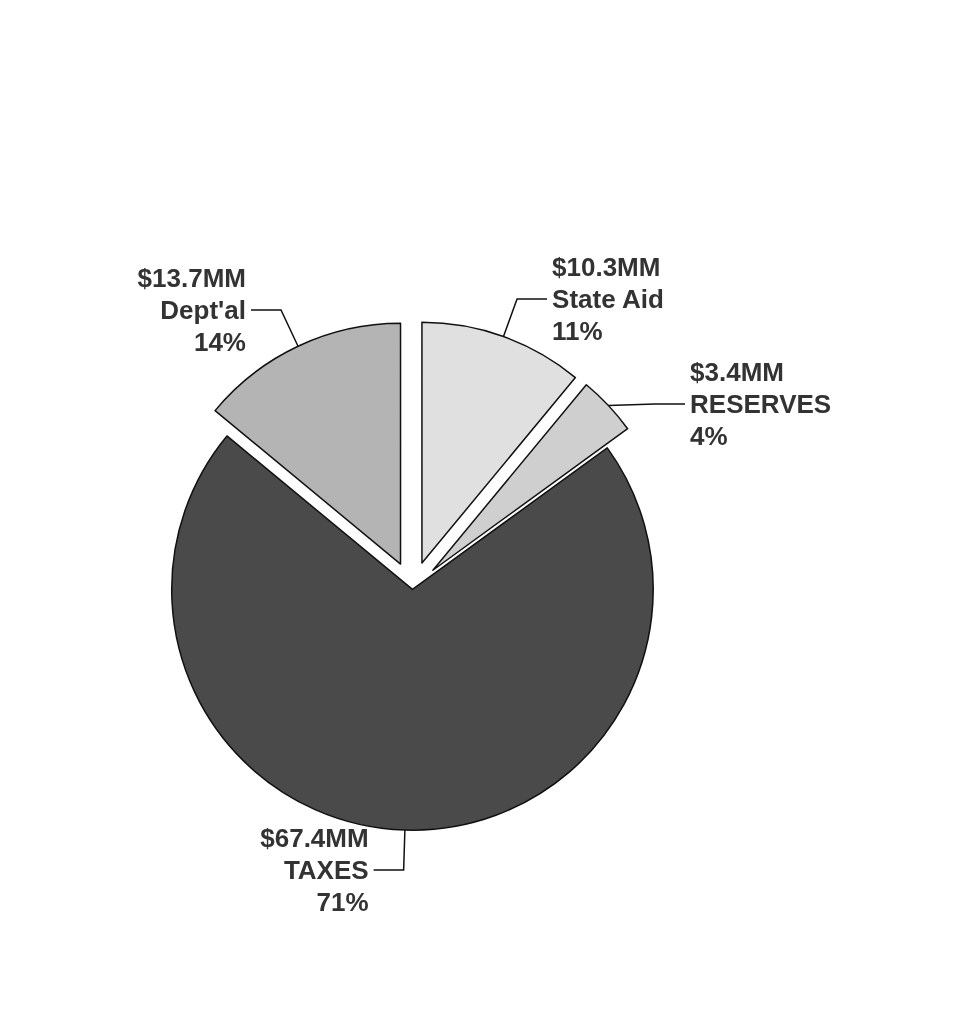 The height and width of the screenshot is (1036, 979). I want to click on data-label: 11%, so click(577, 330).